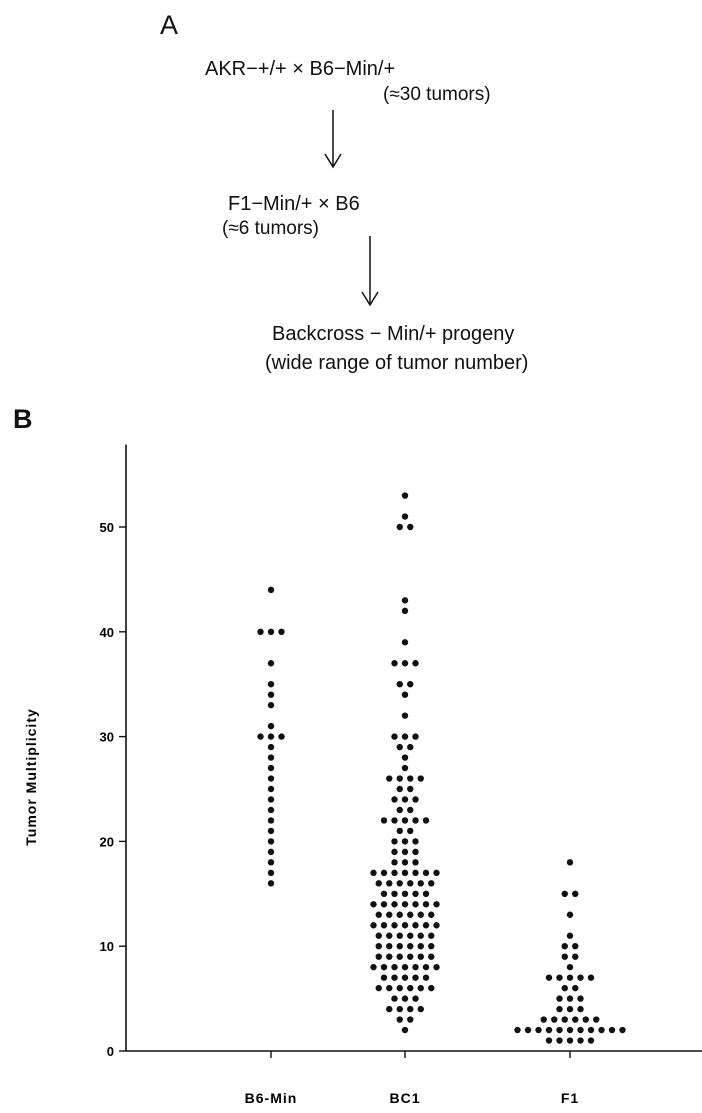 Image resolution: width=702 pixels, height=1113 pixels. Describe the element at coordinates (393, 334) in the screenshot. I see `backcross-progeny: Backcross − Min/+ progeny` at that location.